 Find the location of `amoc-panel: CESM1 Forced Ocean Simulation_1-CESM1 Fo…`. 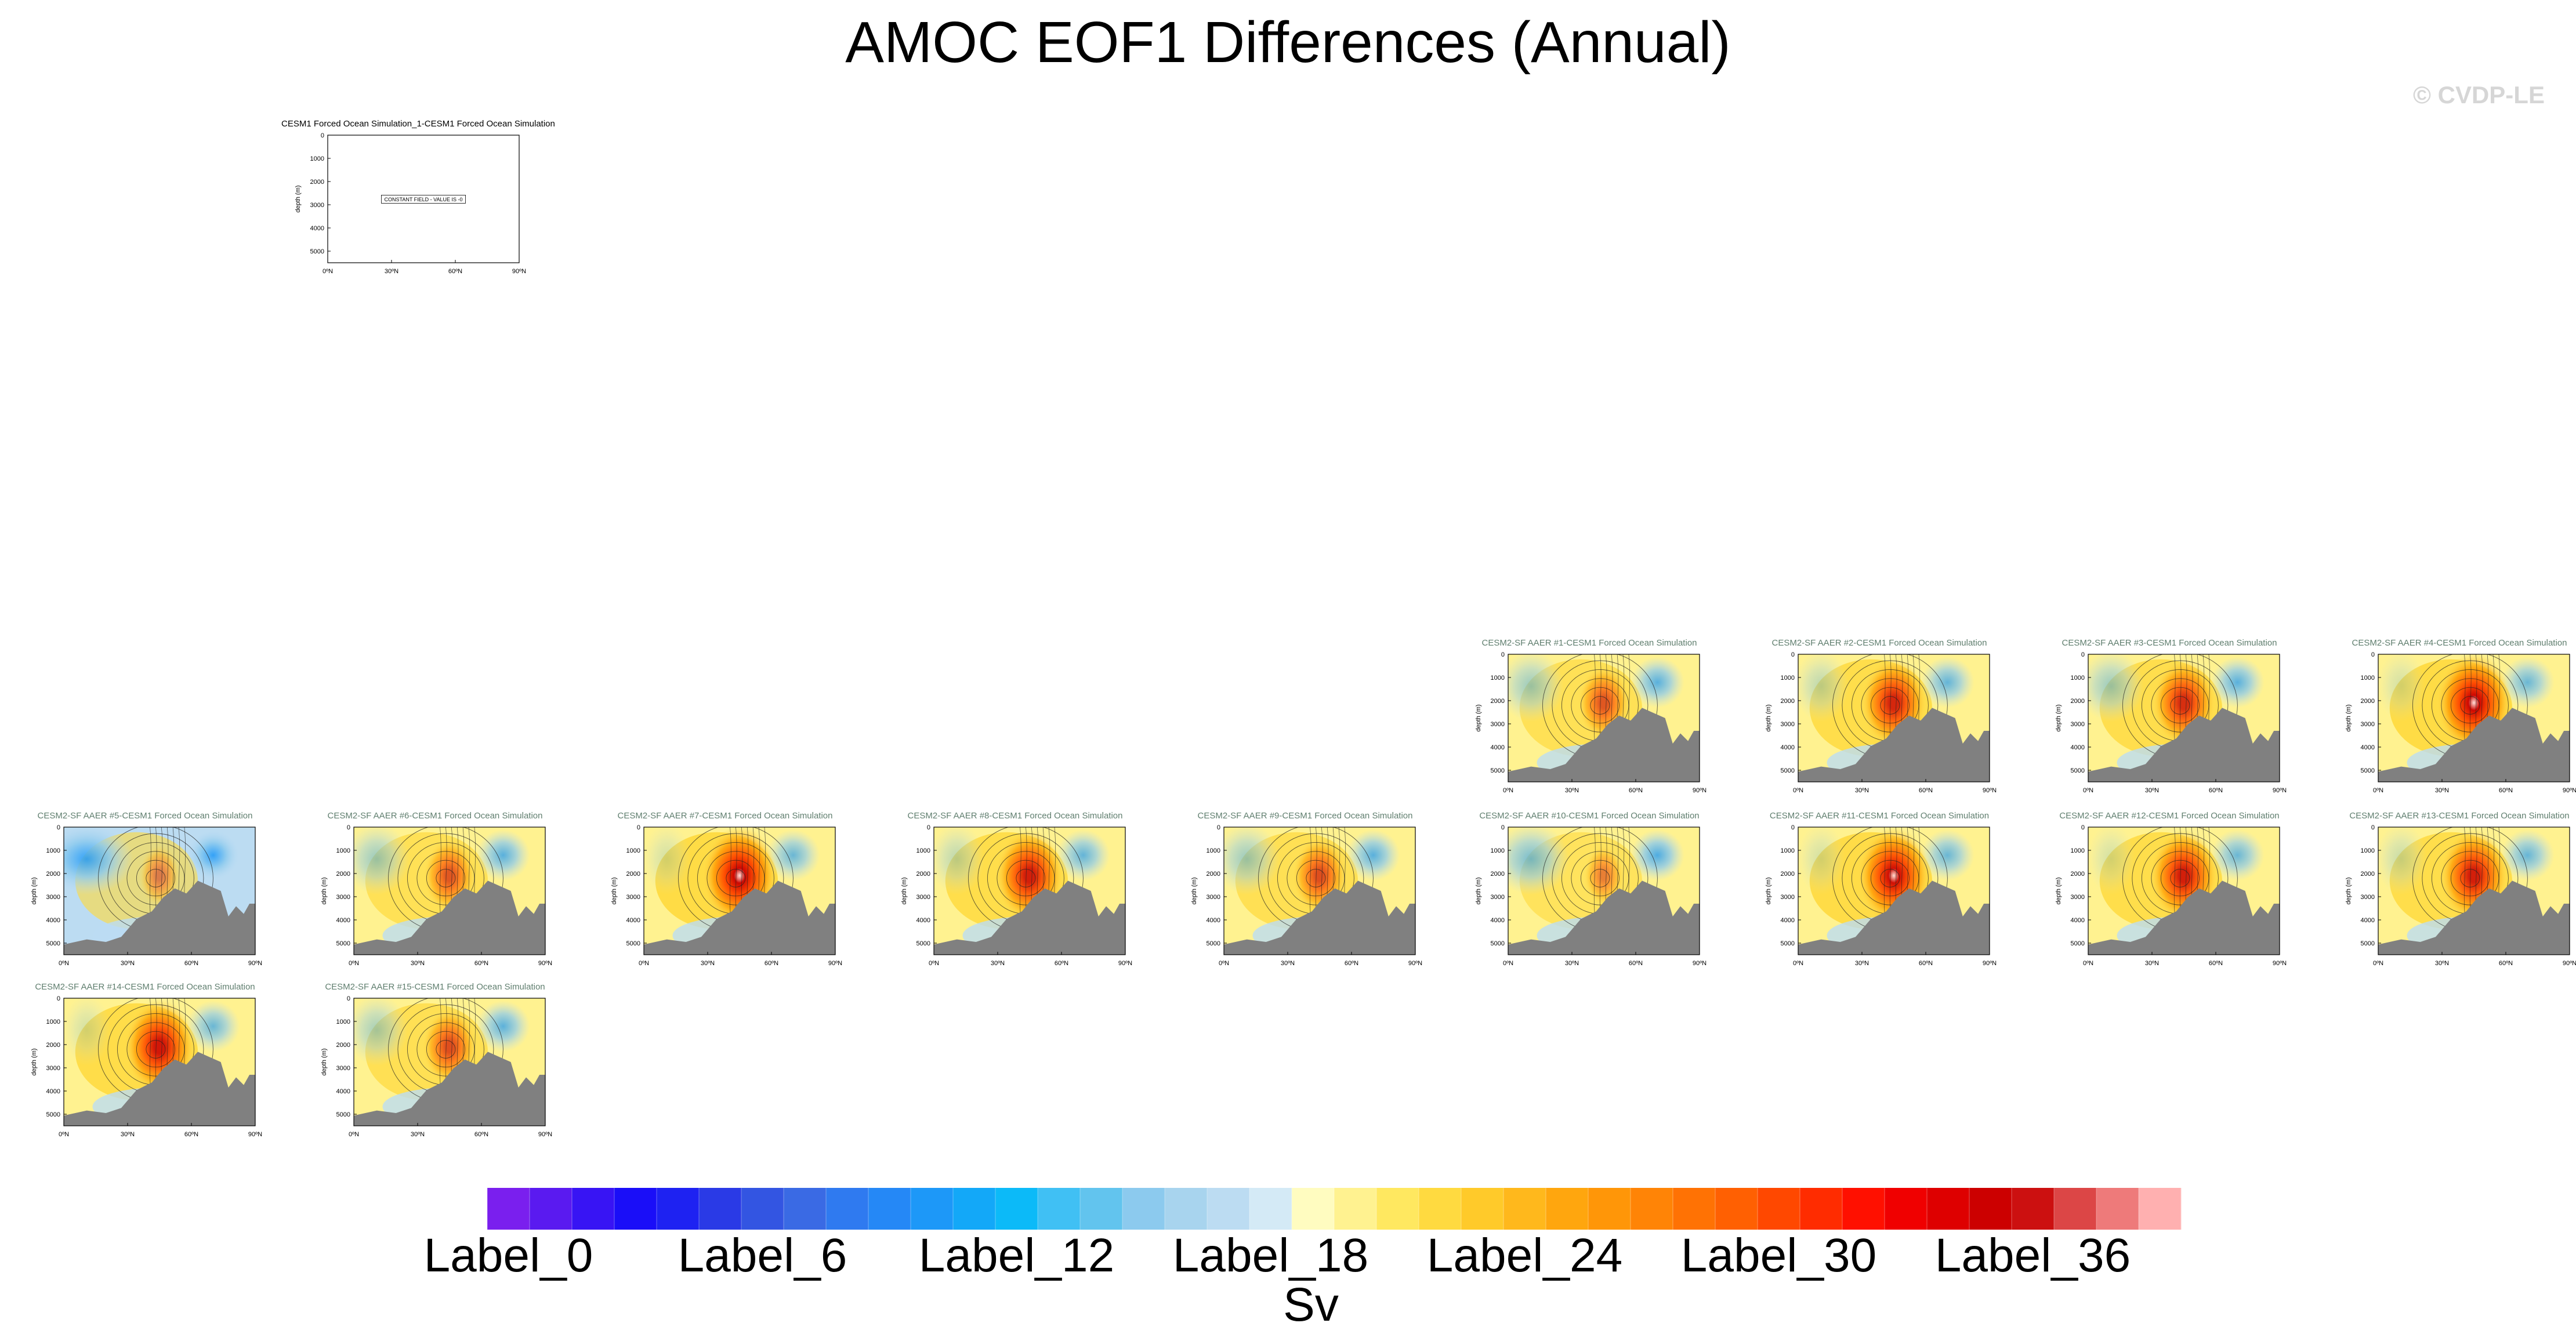

amoc-panel: CESM1 Forced Ocean Simulation_1-CESM1 Fo… is located at coordinates (418, 206).